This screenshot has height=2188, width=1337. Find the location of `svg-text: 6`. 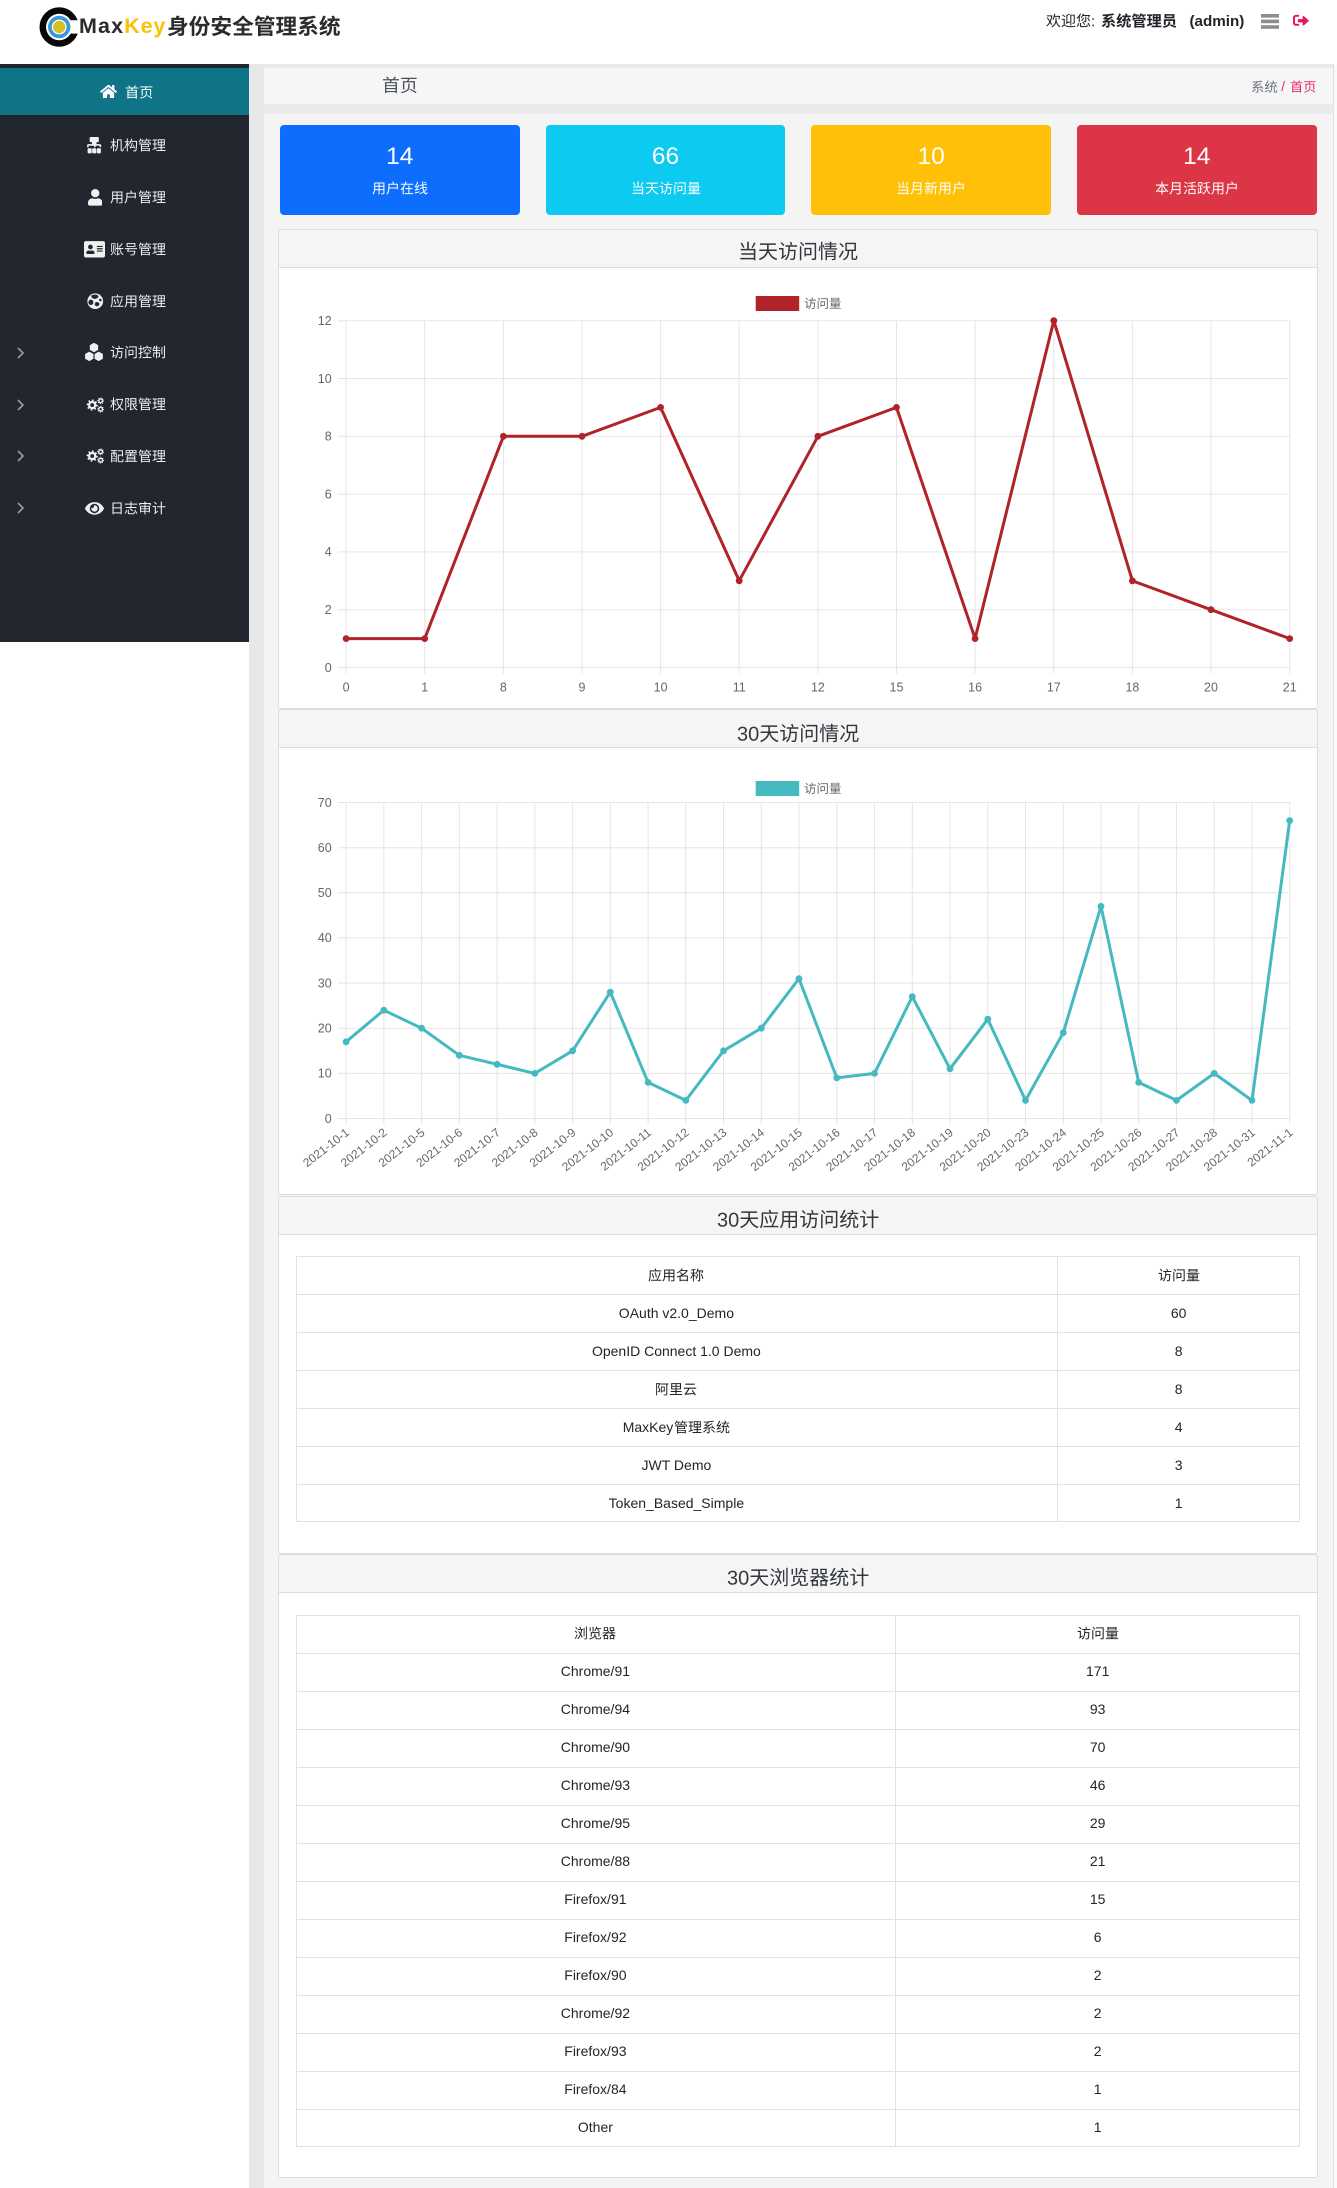

svg-text: 6 is located at coordinates (328, 494).